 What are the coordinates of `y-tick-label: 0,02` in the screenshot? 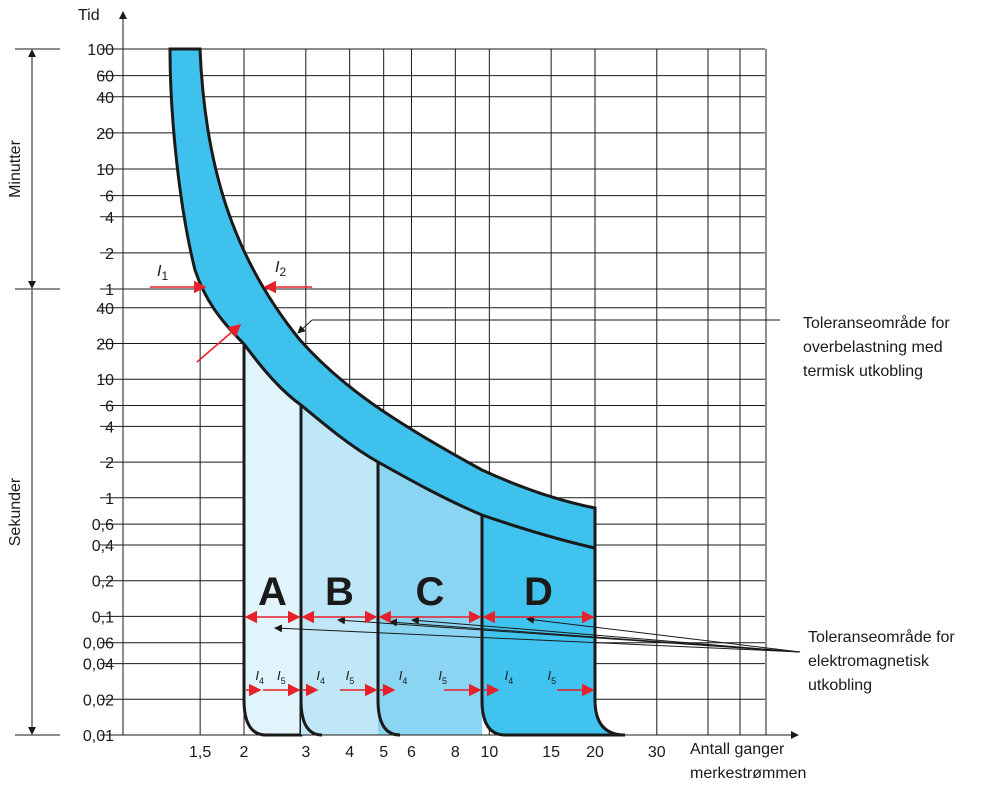 It's located at (98, 700).